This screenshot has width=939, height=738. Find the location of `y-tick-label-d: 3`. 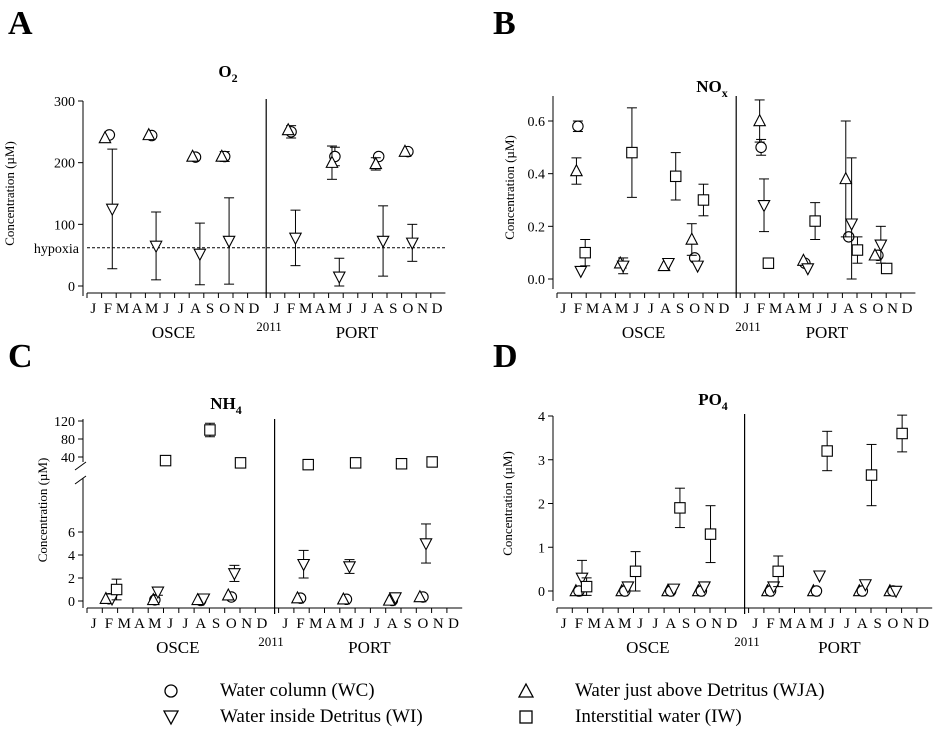

y-tick-label-d: 3 is located at coordinates (541, 461).